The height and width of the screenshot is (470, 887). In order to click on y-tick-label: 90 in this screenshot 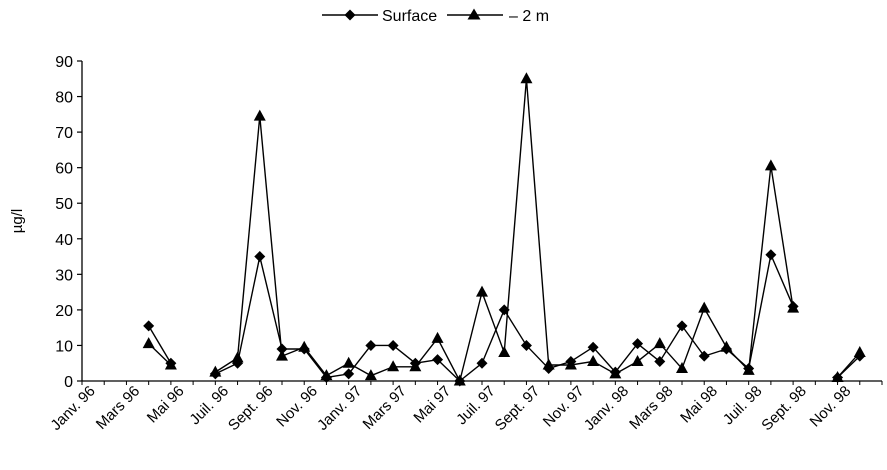, I will do `click(64, 62)`.